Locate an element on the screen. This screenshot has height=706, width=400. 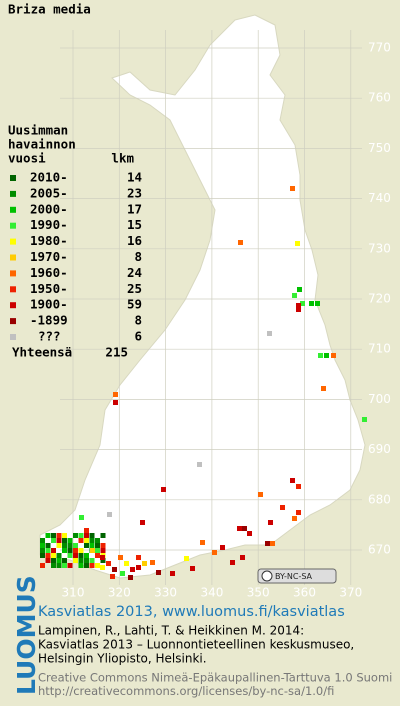
badge-text: BY-NC-SA is located at coordinates (294, 576).